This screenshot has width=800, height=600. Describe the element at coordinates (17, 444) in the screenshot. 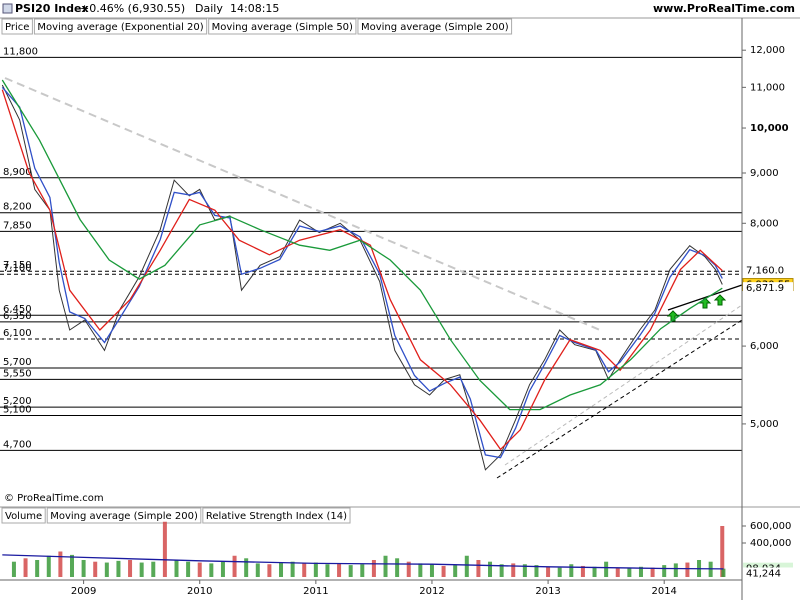

I see `level-label: 4,700` at that location.